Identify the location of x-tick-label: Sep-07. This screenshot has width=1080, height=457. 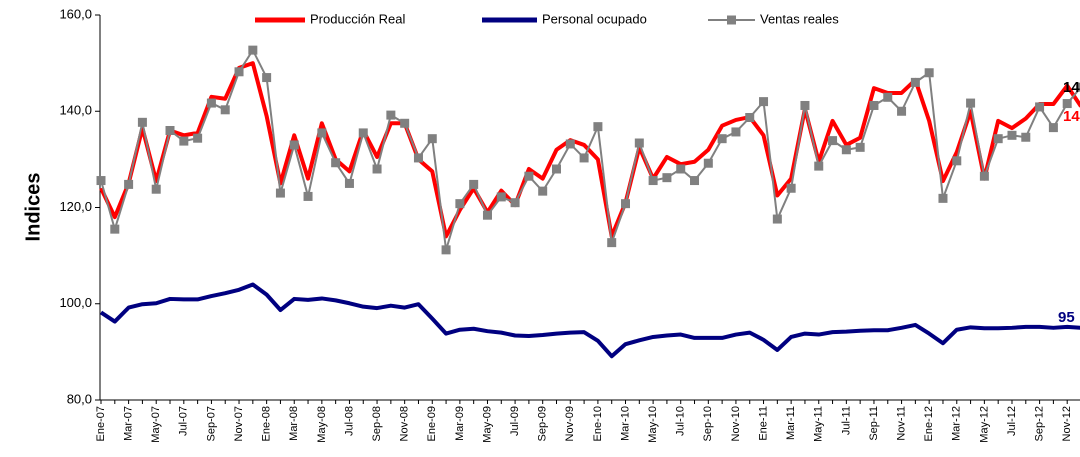
(211, 423).